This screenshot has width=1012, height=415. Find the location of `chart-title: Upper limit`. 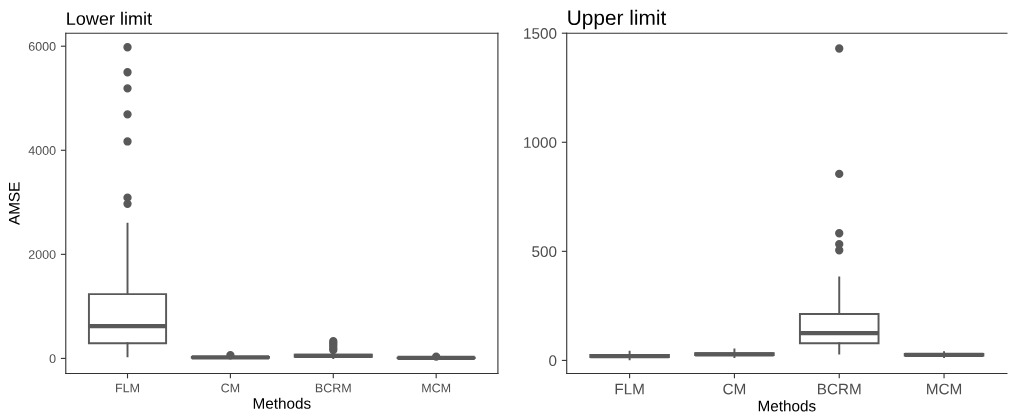

chart-title: Upper limit is located at coordinates (617, 19).